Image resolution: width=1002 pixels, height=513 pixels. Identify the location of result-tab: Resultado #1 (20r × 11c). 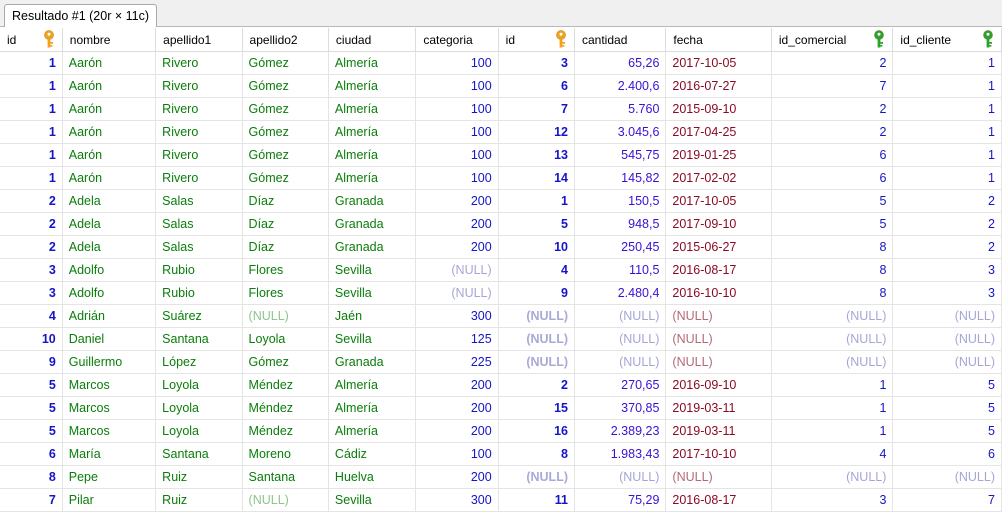
(80, 15).